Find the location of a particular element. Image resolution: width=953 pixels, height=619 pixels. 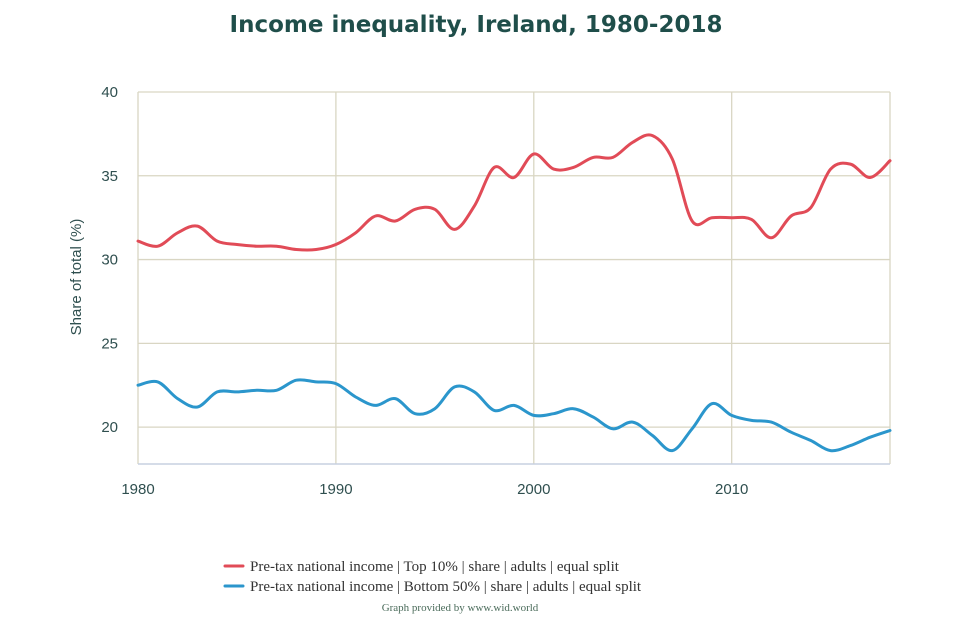

credit-text: Graph provided by www.wid.world is located at coordinates (460, 608).